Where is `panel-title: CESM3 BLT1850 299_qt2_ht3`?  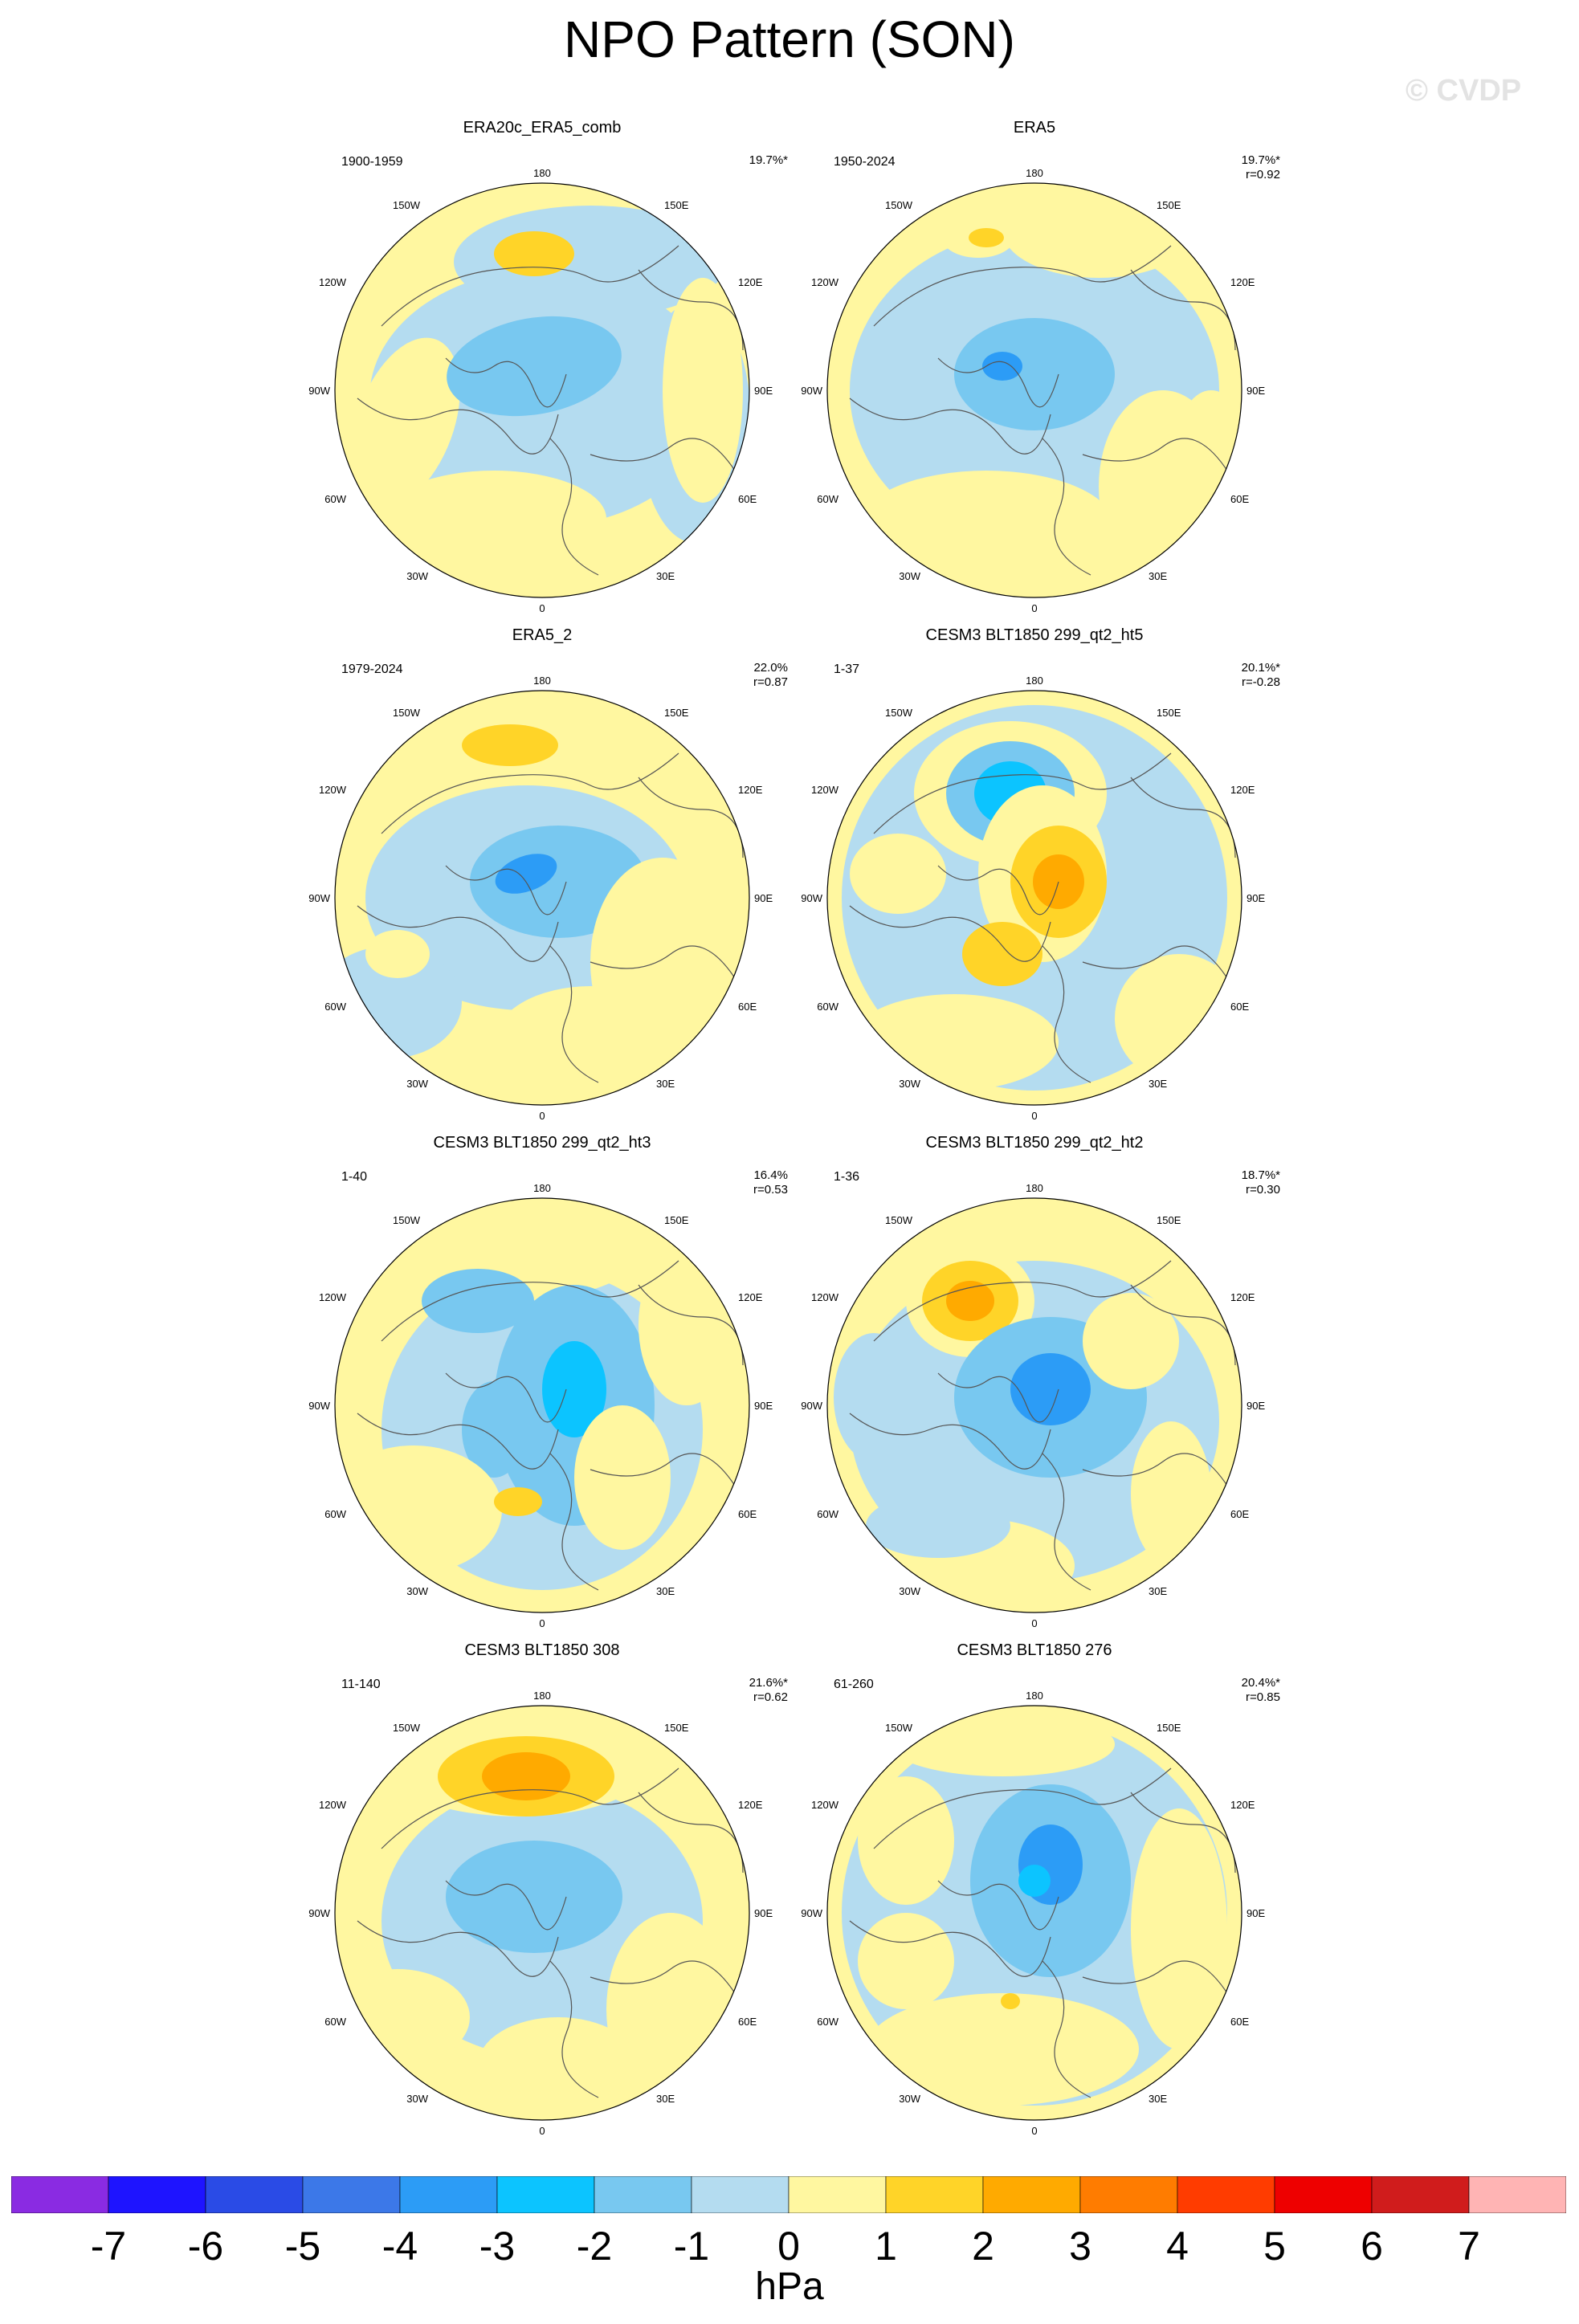 panel-title: CESM3 BLT1850 299_qt2_ht3 is located at coordinates (542, 1143).